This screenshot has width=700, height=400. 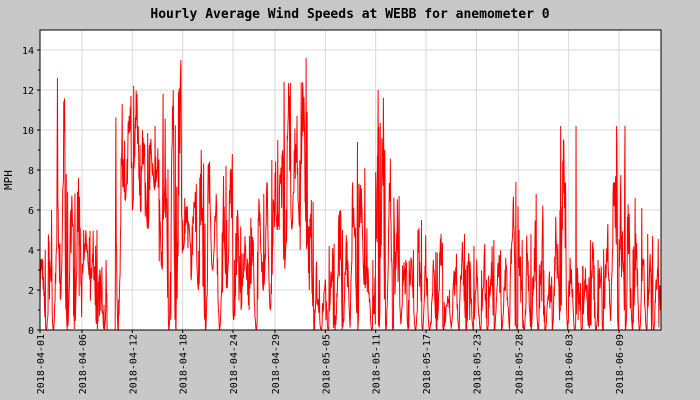 I want to click on x-tick-label: 2018-04-06, so click(x=83, y=364).